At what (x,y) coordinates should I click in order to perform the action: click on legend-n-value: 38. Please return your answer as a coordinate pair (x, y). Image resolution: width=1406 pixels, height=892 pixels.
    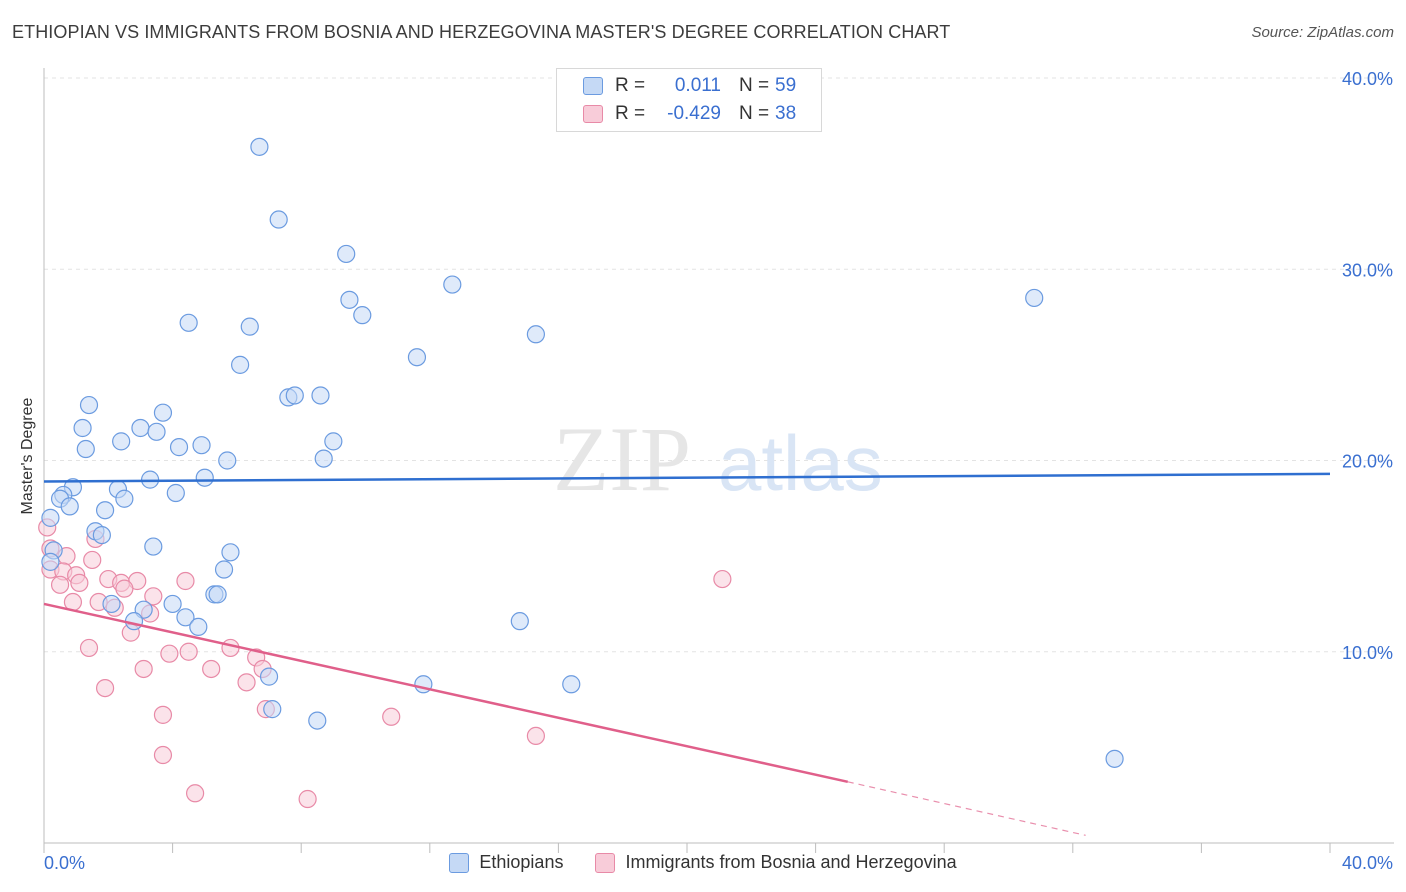
    Looking at the image, I should click on (786, 113).